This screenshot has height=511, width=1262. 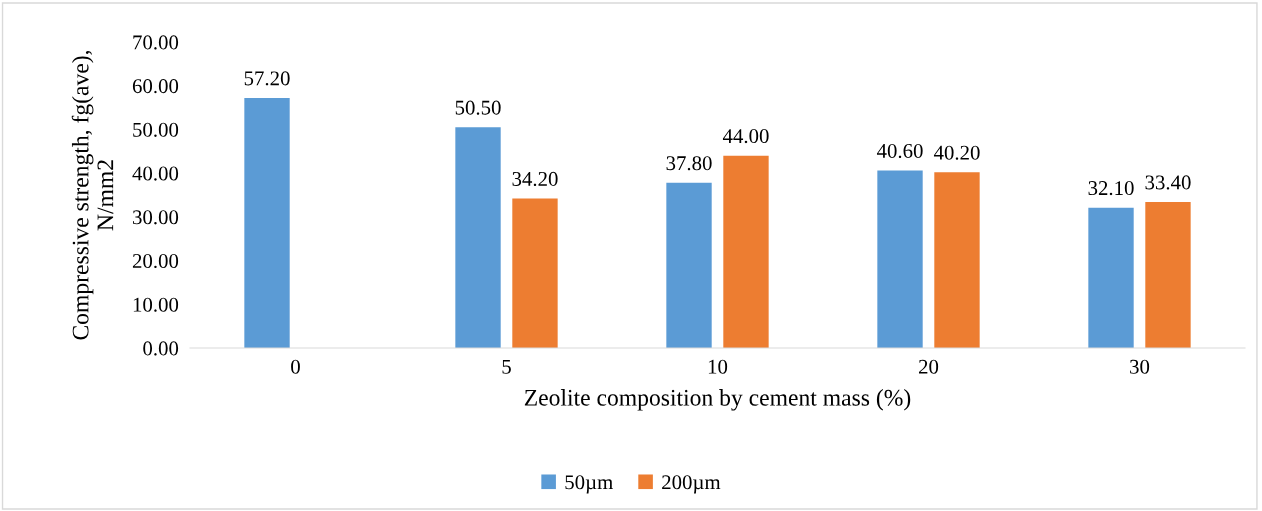 What do you see at coordinates (156, 304) in the screenshot?
I see `y-tick-label: 10.00` at bounding box center [156, 304].